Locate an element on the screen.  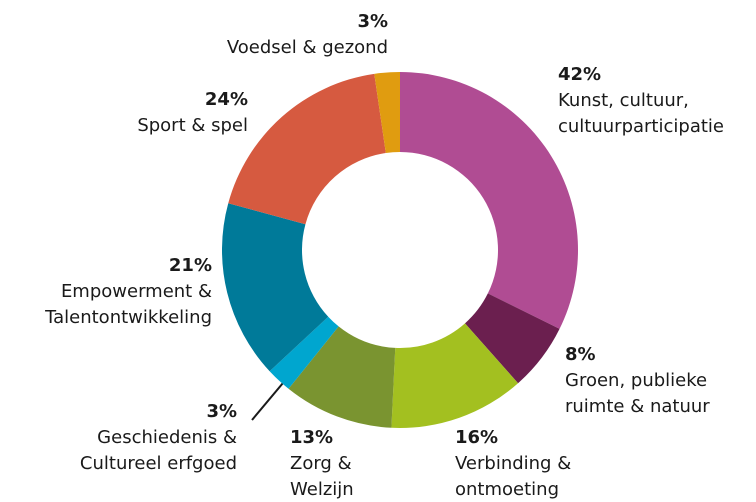
category-label: Groen, publieke is located at coordinates (636, 380).